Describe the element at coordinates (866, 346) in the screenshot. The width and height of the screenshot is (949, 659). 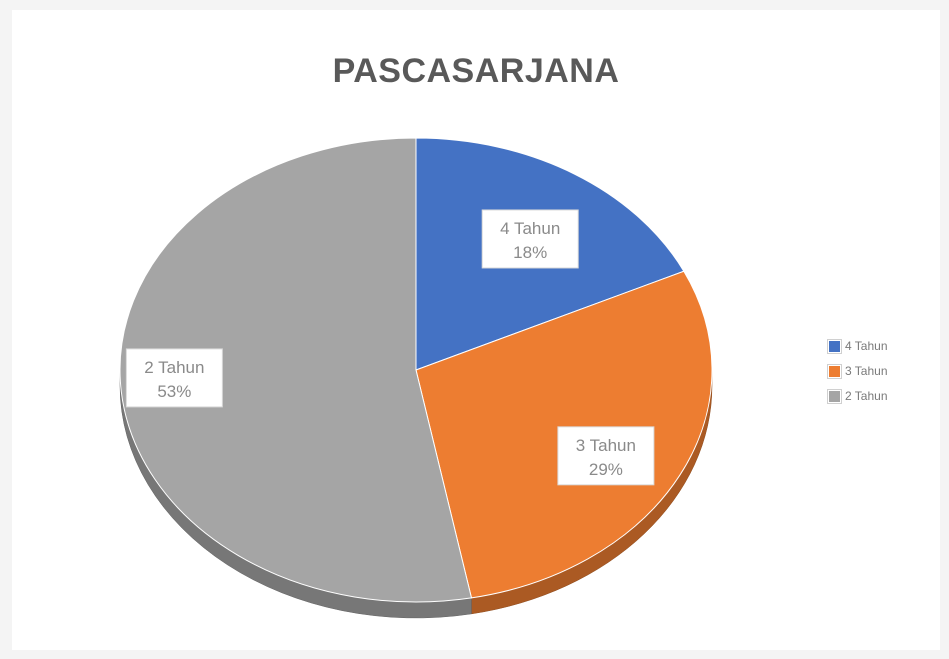
I see `legend-label: 4 Tahun` at that location.